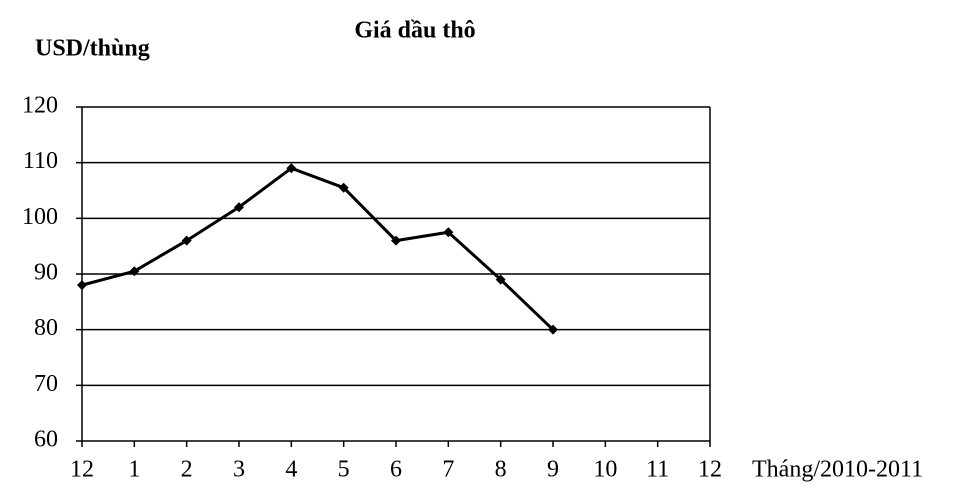  What do you see at coordinates (837, 470) in the screenshot?
I see `x-axis-label: Tháng/2010-2011` at bounding box center [837, 470].